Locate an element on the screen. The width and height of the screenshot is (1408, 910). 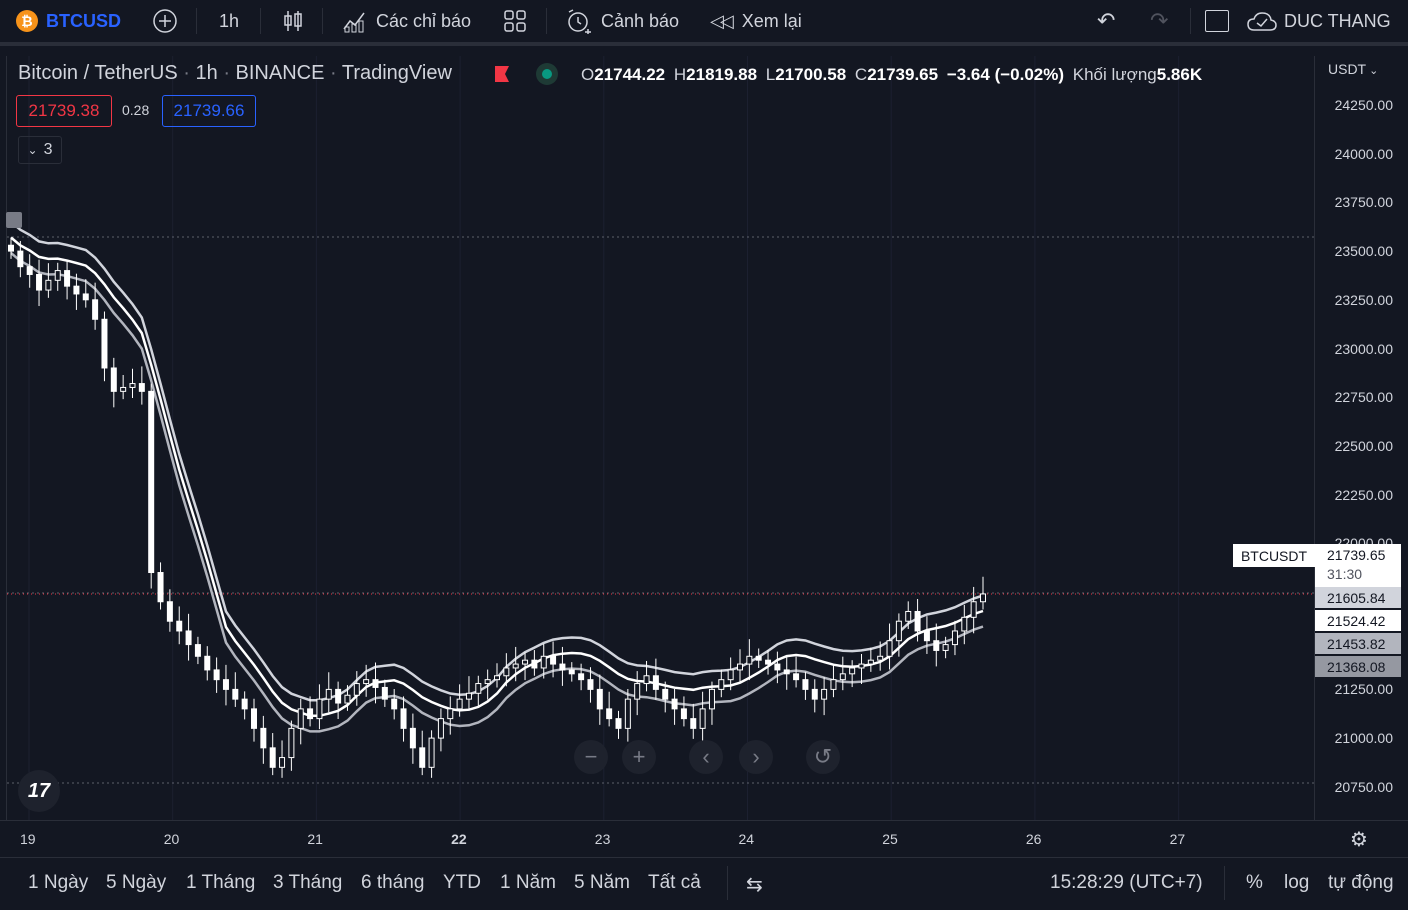
clock-label: 15:28:29 (UTC+7) is located at coordinates (1126, 882).